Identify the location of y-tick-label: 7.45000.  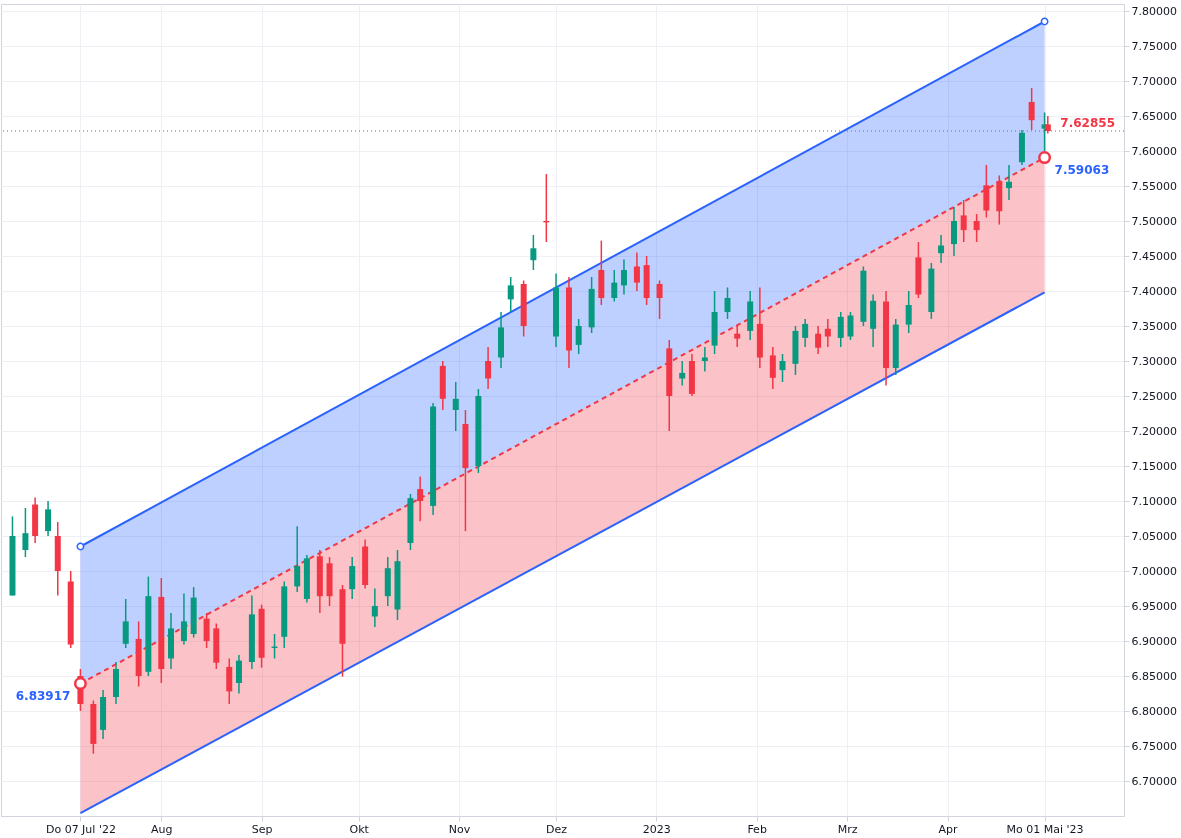
(1154, 256).